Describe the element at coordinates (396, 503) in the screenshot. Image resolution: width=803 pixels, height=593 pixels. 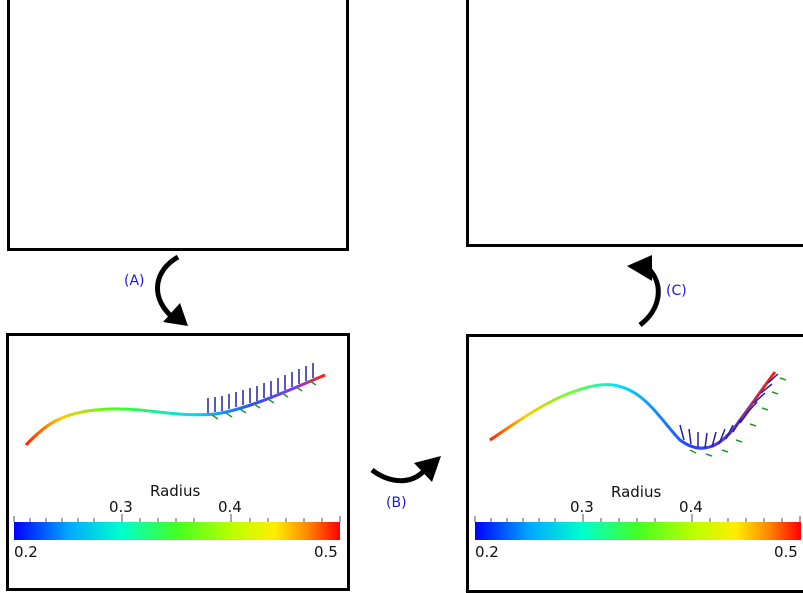
I see `step-b-label: (B)` at that location.